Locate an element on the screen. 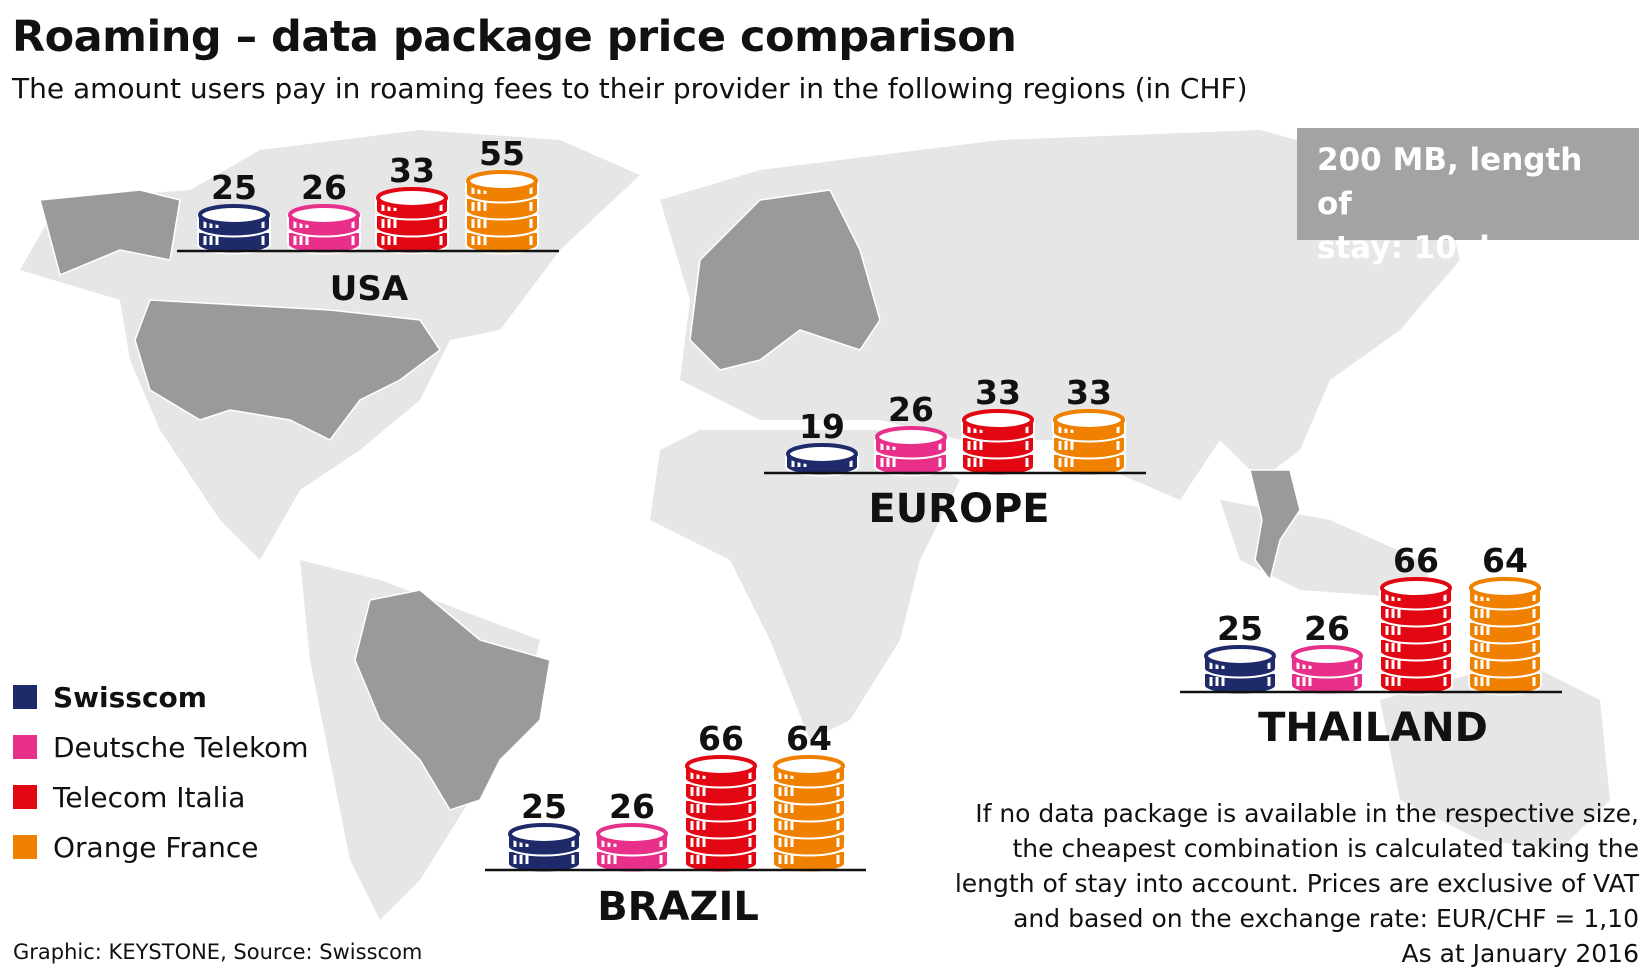  legend-label: Orange France is located at coordinates (156, 847).